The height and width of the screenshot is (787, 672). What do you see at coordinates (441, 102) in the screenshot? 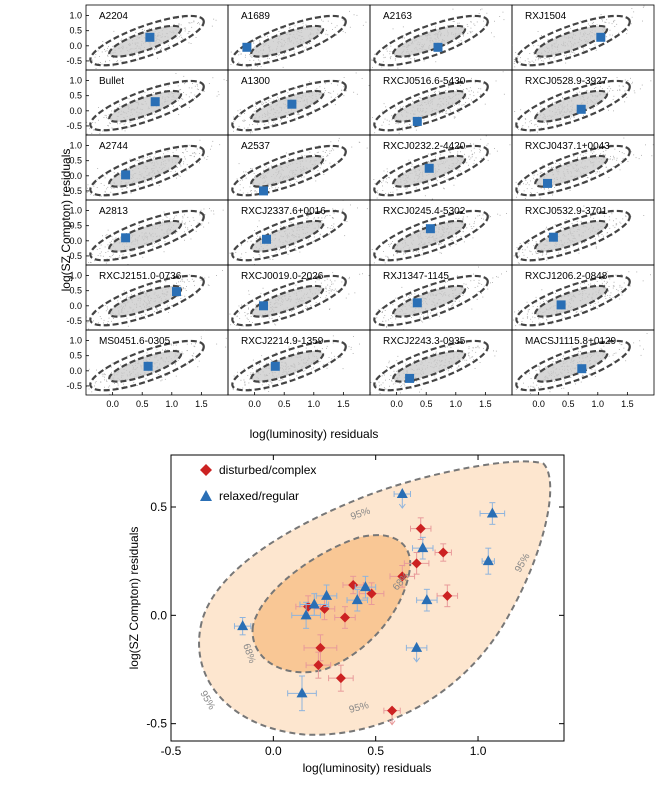
I see `panel: RXCJ0516.6-5430` at bounding box center [441, 102].